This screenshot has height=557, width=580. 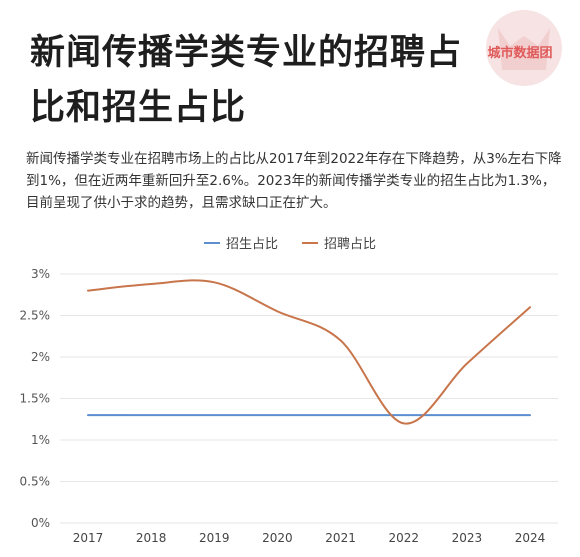 I want to click on legend-item-recruit: 招聘占比, so click(x=339, y=242).